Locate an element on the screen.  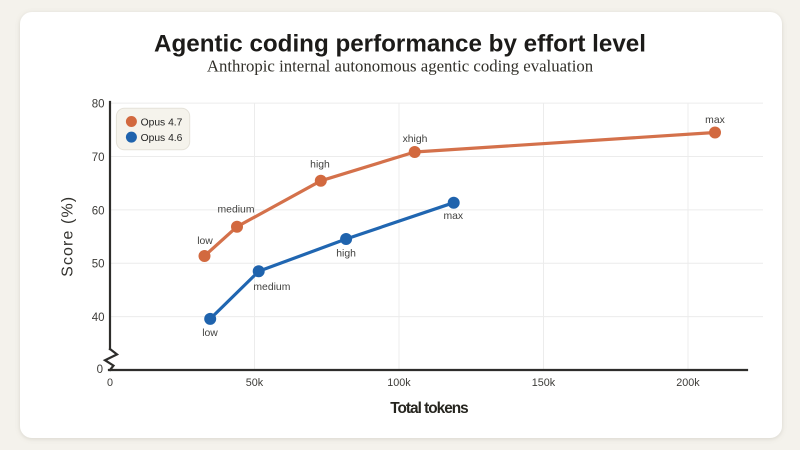
svg-text: 50k is located at coordinates (255, 383).